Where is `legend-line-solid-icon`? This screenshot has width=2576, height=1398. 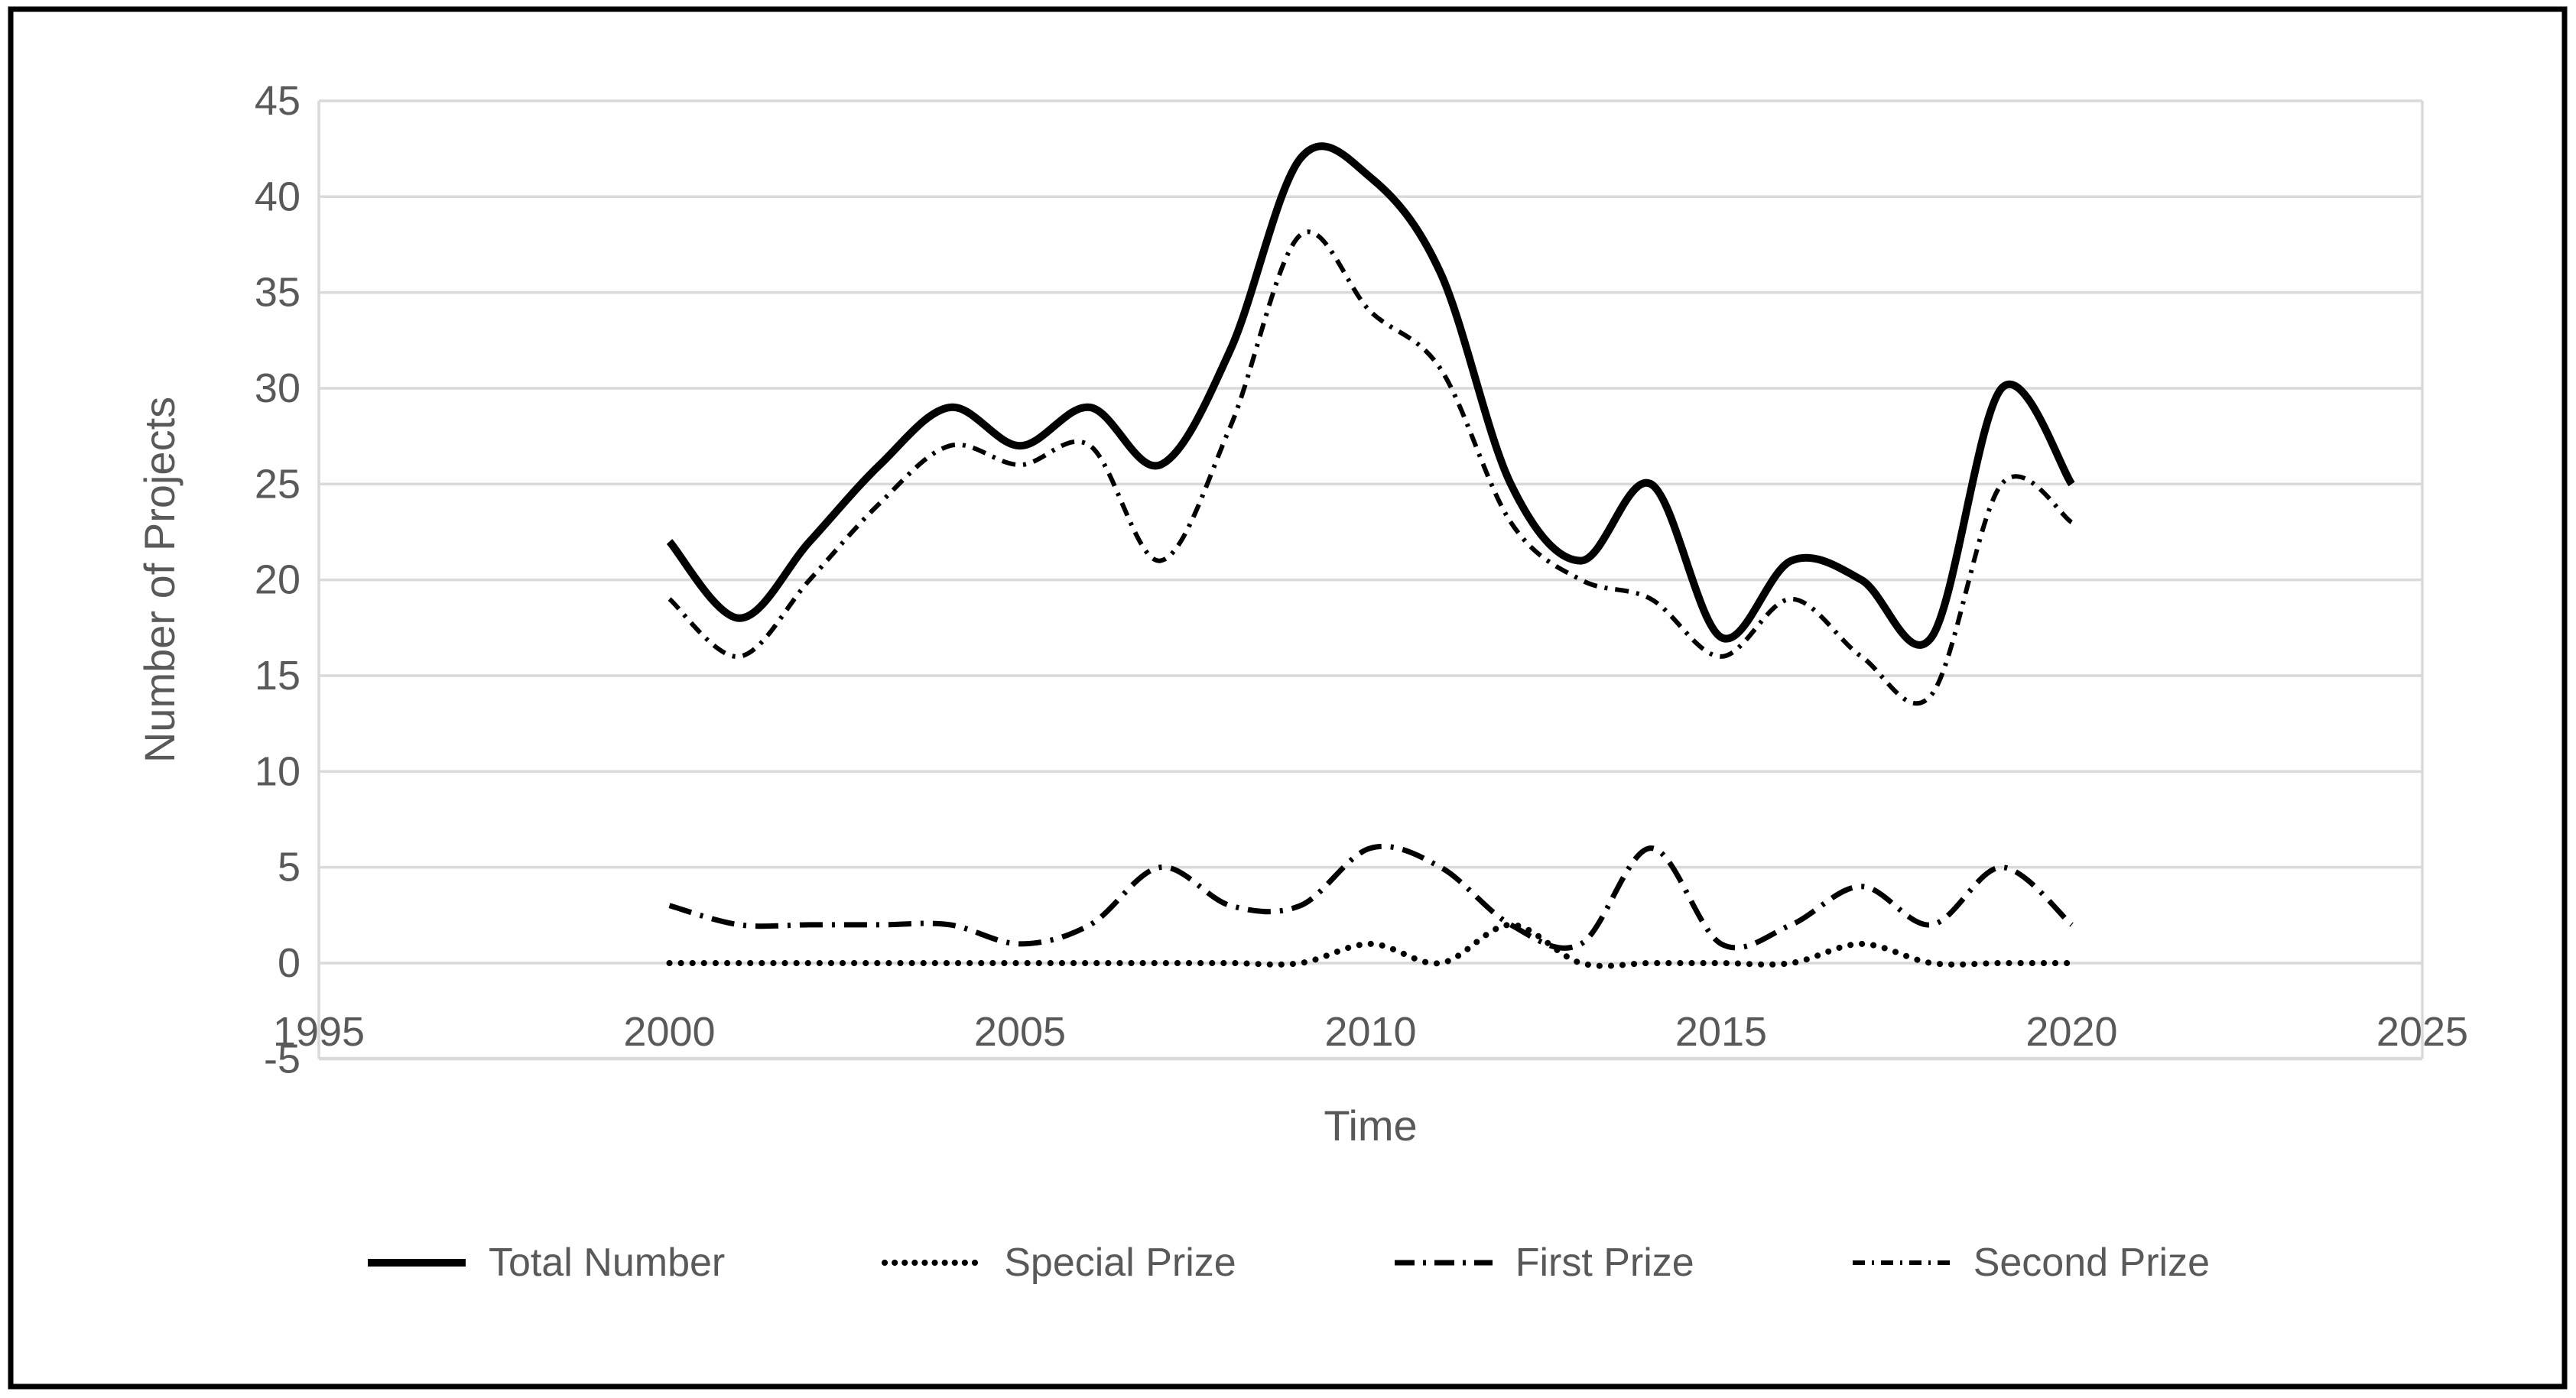 legend-line-solid-icon is located at coordinates (417, 1263).